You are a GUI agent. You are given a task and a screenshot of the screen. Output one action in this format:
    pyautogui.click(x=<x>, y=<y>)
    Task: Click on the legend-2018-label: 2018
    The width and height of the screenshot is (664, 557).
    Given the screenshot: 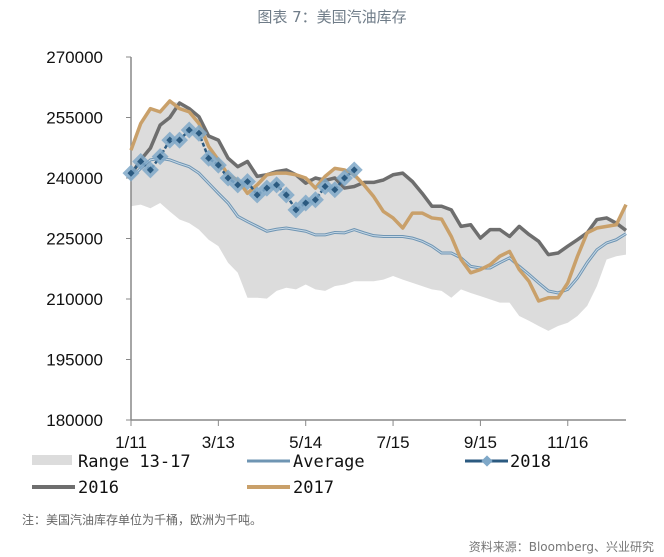 What is the action you would take?
    pyautogui.click(x=530, y=462)
    